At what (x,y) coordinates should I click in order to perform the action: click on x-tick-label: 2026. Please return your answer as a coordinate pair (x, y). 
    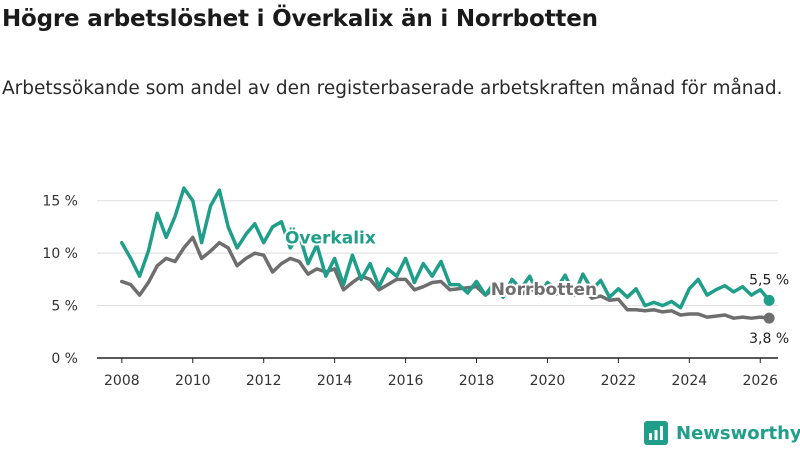
    Looking at the image, I should click on (760, 381).